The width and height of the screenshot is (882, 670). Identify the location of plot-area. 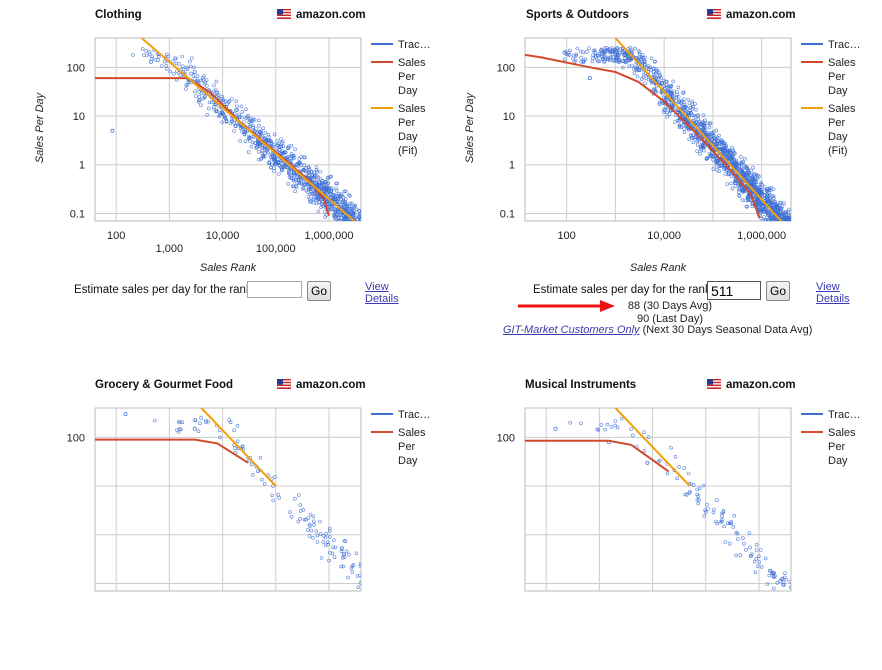
(658, 499).